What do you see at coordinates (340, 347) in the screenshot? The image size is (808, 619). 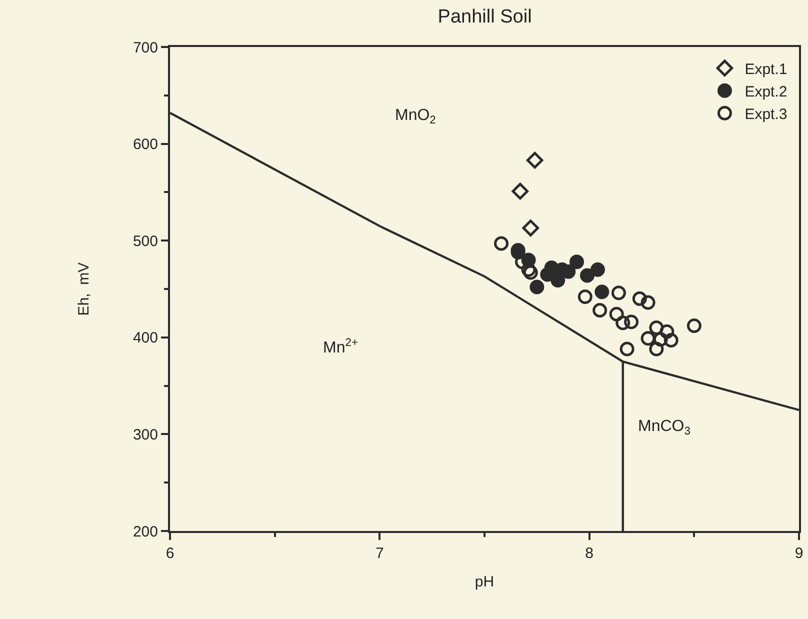 I see `annotation: Mn$^{2+}$` at bounding box center [340, 347].